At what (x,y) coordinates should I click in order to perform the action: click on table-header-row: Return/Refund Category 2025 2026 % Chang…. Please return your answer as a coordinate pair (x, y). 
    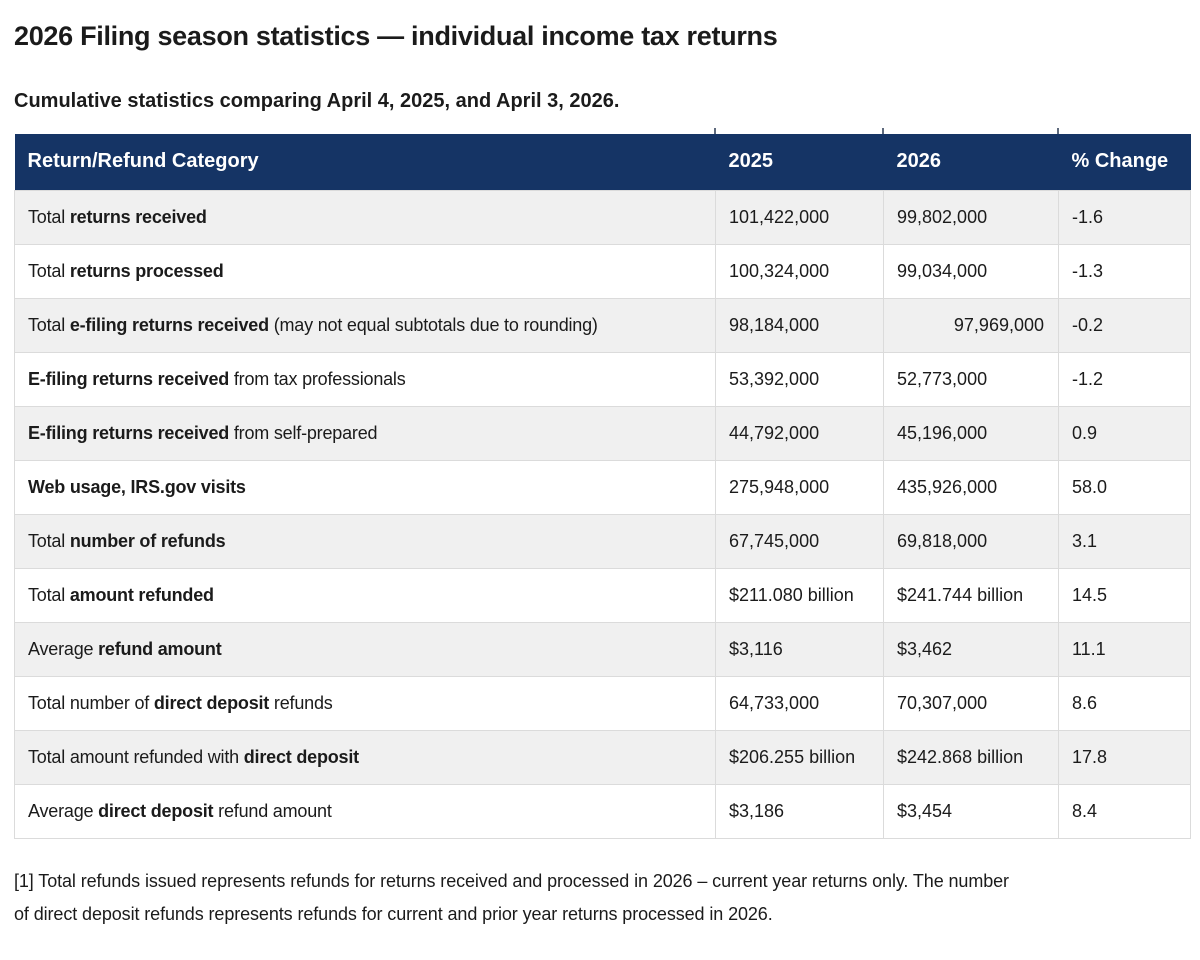
    Looking at the image, I should click on (602, 162).